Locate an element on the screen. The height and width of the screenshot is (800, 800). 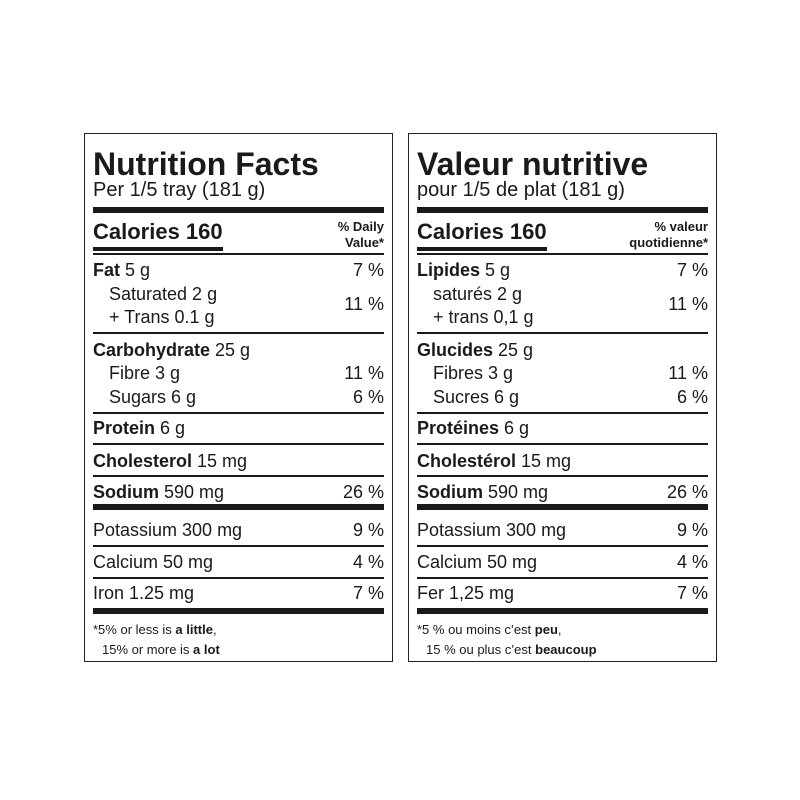
nutrient-text: Potassium 300 mg is located at coordinates (492, 530).